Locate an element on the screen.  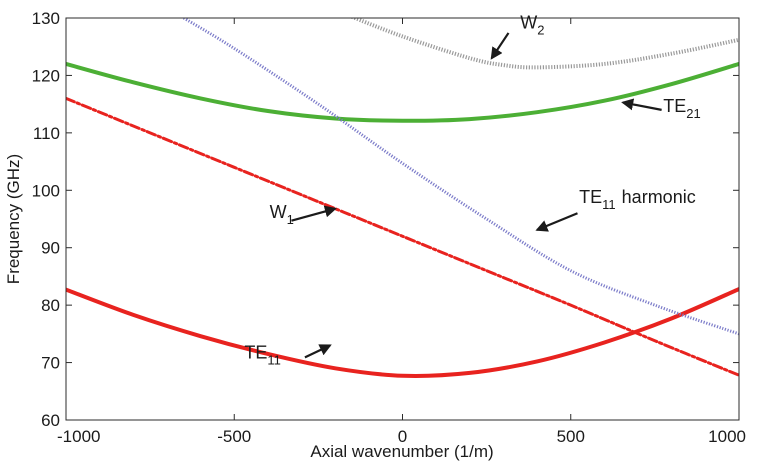
annotation-label-te21: TE21 is located at coordinates (681, 108).